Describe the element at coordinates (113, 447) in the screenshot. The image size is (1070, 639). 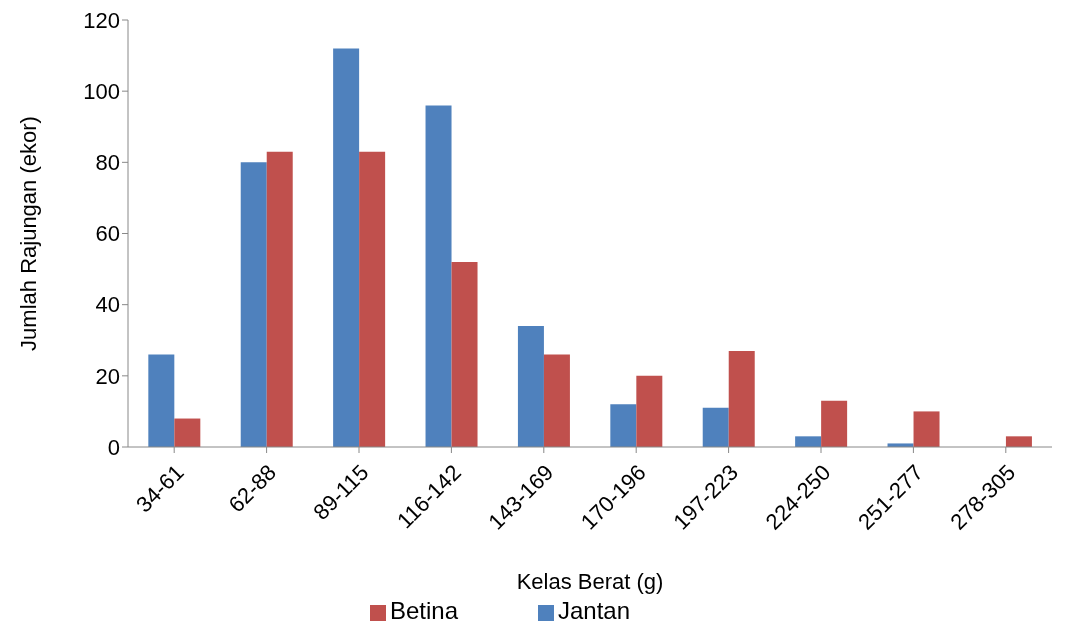
I see `y-tick-label: 0` at that location.